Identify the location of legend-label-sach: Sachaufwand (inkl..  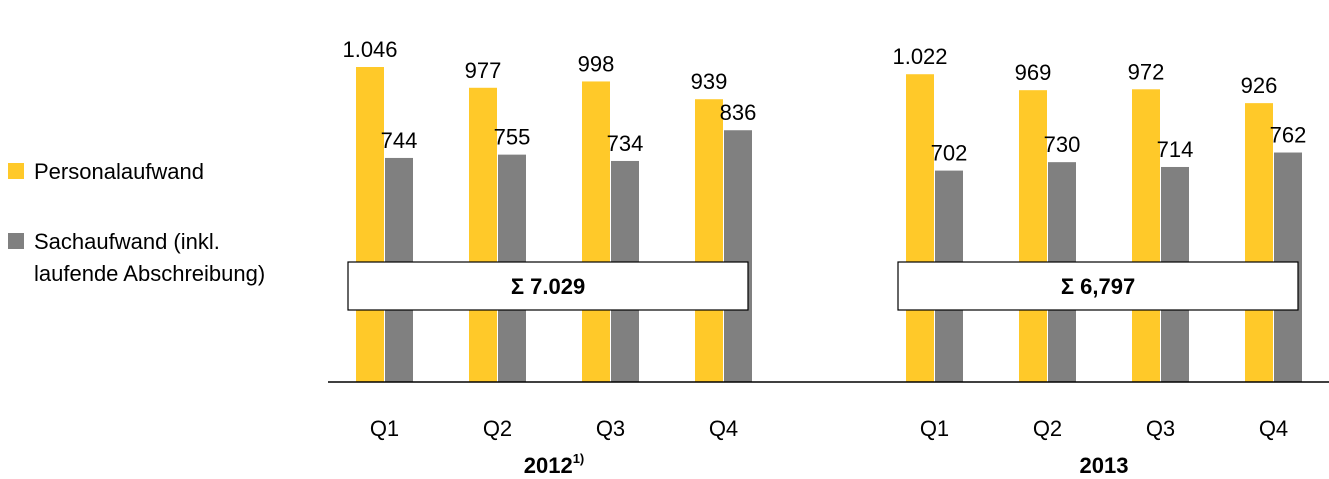
(127, 241).